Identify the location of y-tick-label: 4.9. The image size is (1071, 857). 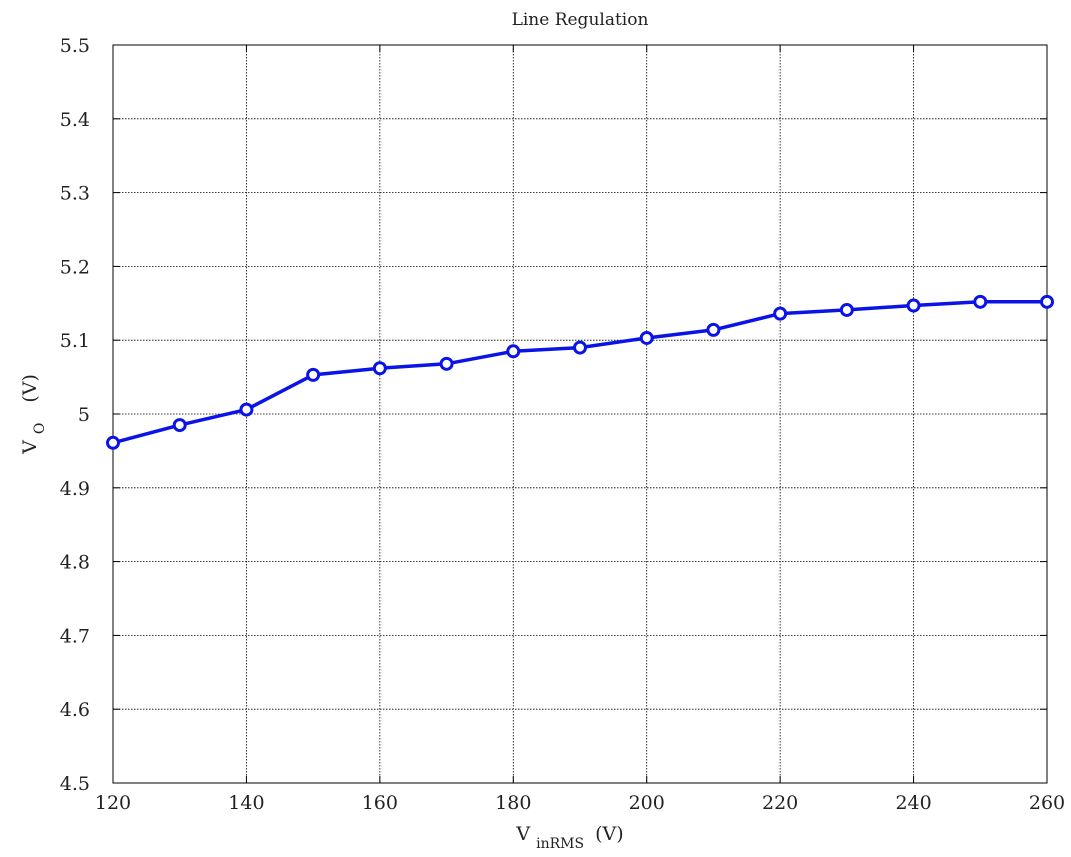
(75, 489).